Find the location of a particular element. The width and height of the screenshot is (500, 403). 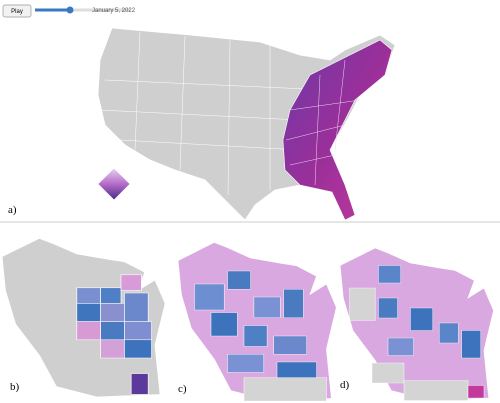

panel-label: a) is located at coordinates (12, 210).